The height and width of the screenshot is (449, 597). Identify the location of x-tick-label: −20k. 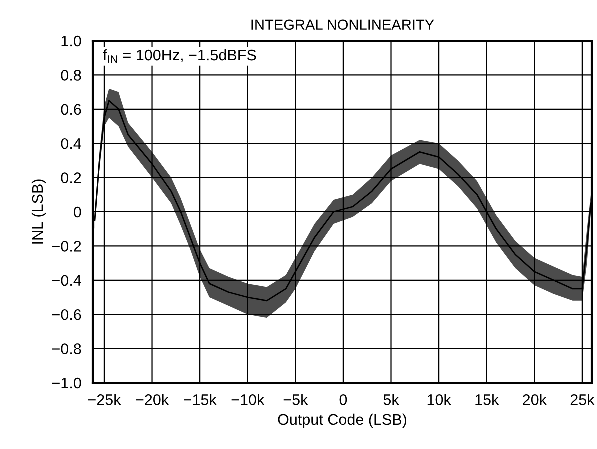
(153, 400).